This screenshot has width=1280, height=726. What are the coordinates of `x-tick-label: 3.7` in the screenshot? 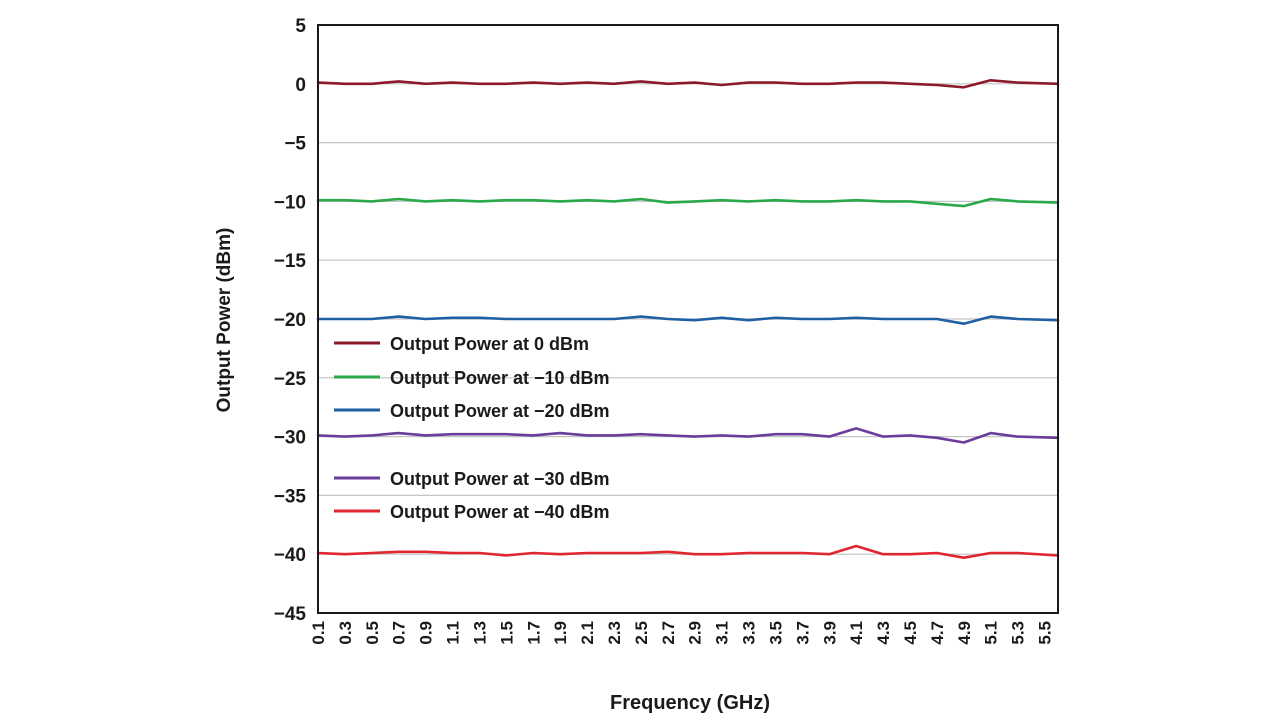 It's located at (802, 633).